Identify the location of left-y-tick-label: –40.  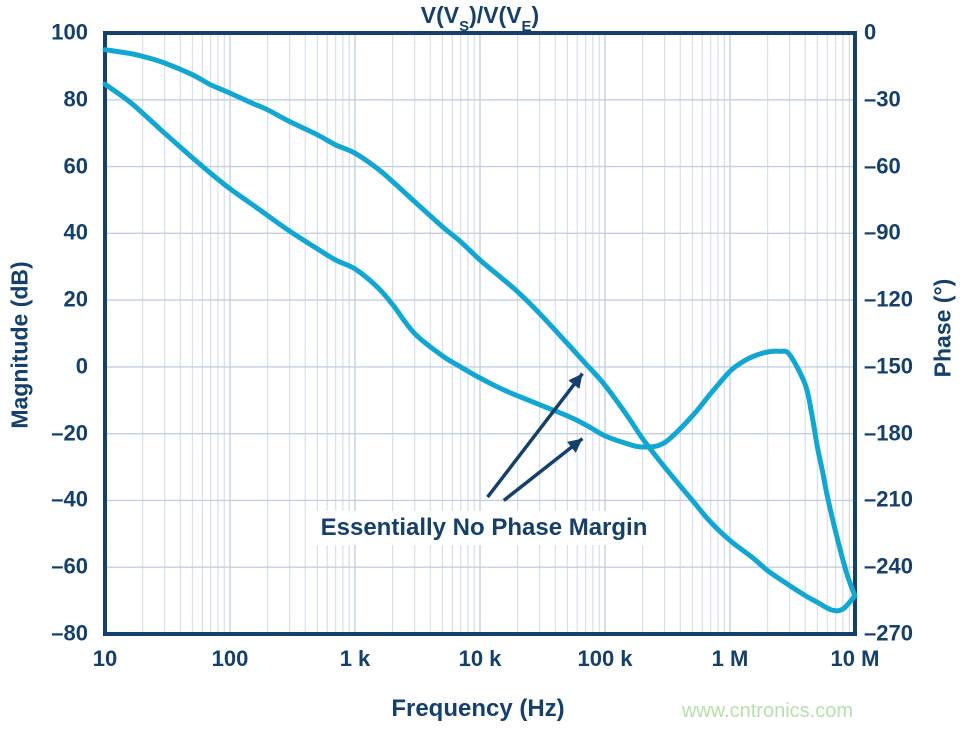
(69, 499).